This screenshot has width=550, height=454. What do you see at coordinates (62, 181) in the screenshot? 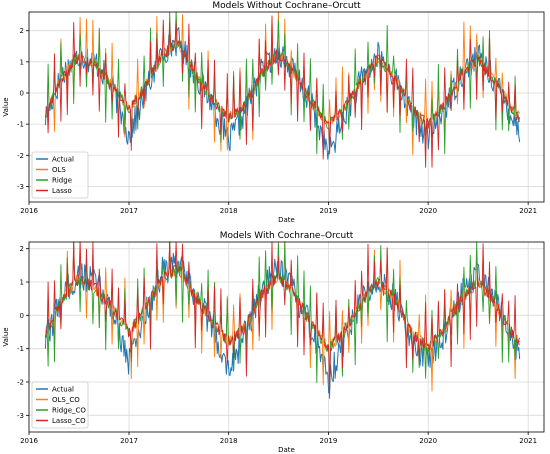
I see `legend-label-ridge: Ridge` at bounding box center [62, 181].